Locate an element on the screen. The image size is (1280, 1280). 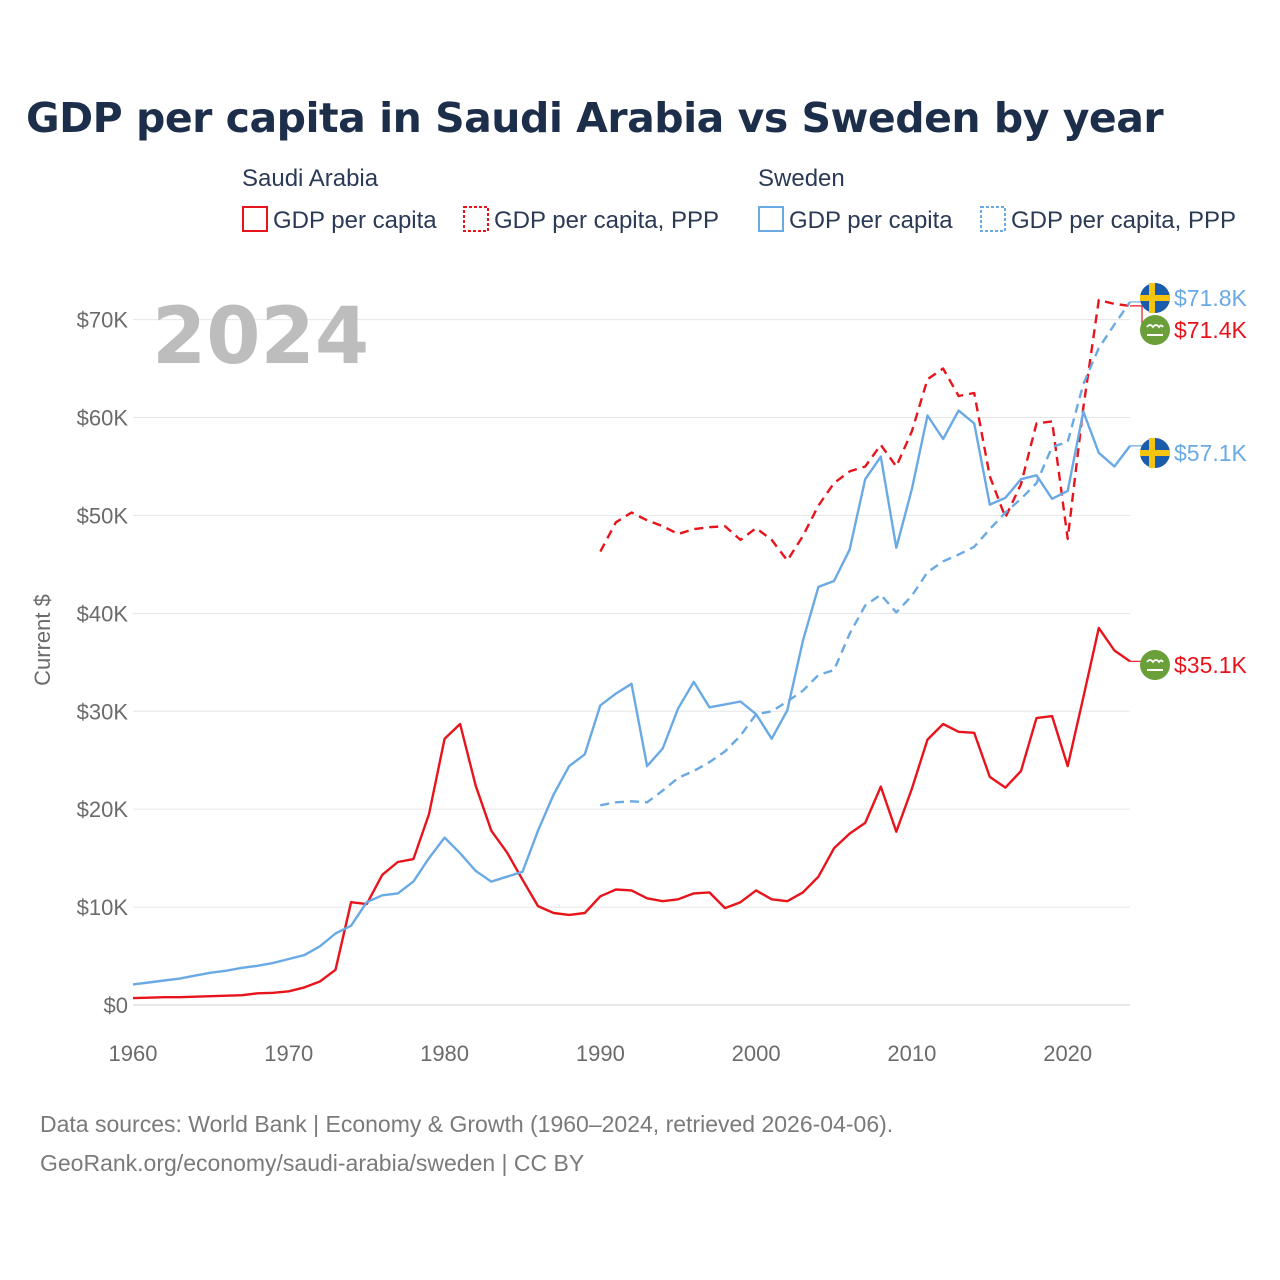
legend-entry-saudi-gdp: GDP per capita is located at coordinates (355, 220).